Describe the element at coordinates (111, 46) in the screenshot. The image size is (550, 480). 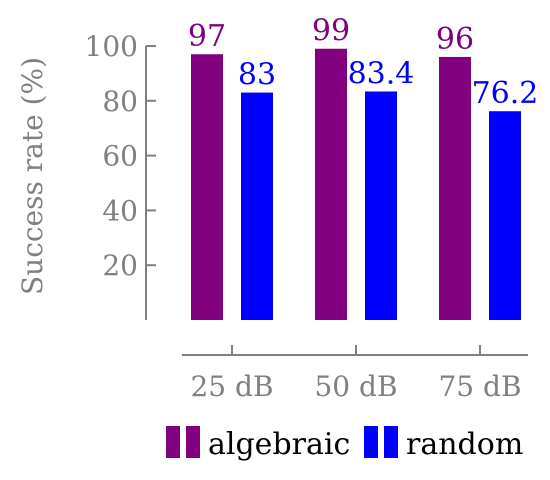
I see `y-tick-label: 100` at that location.